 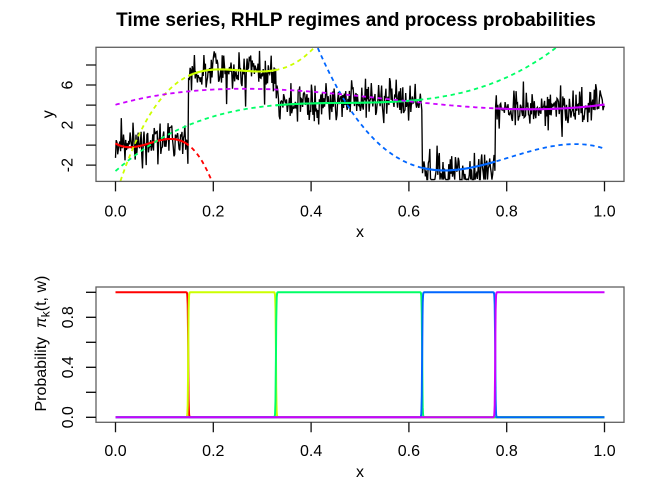 What do you see at coordinates (68, 125) in the screenshot?
I see `svg-text: 2` at bounding box center [68, 125].